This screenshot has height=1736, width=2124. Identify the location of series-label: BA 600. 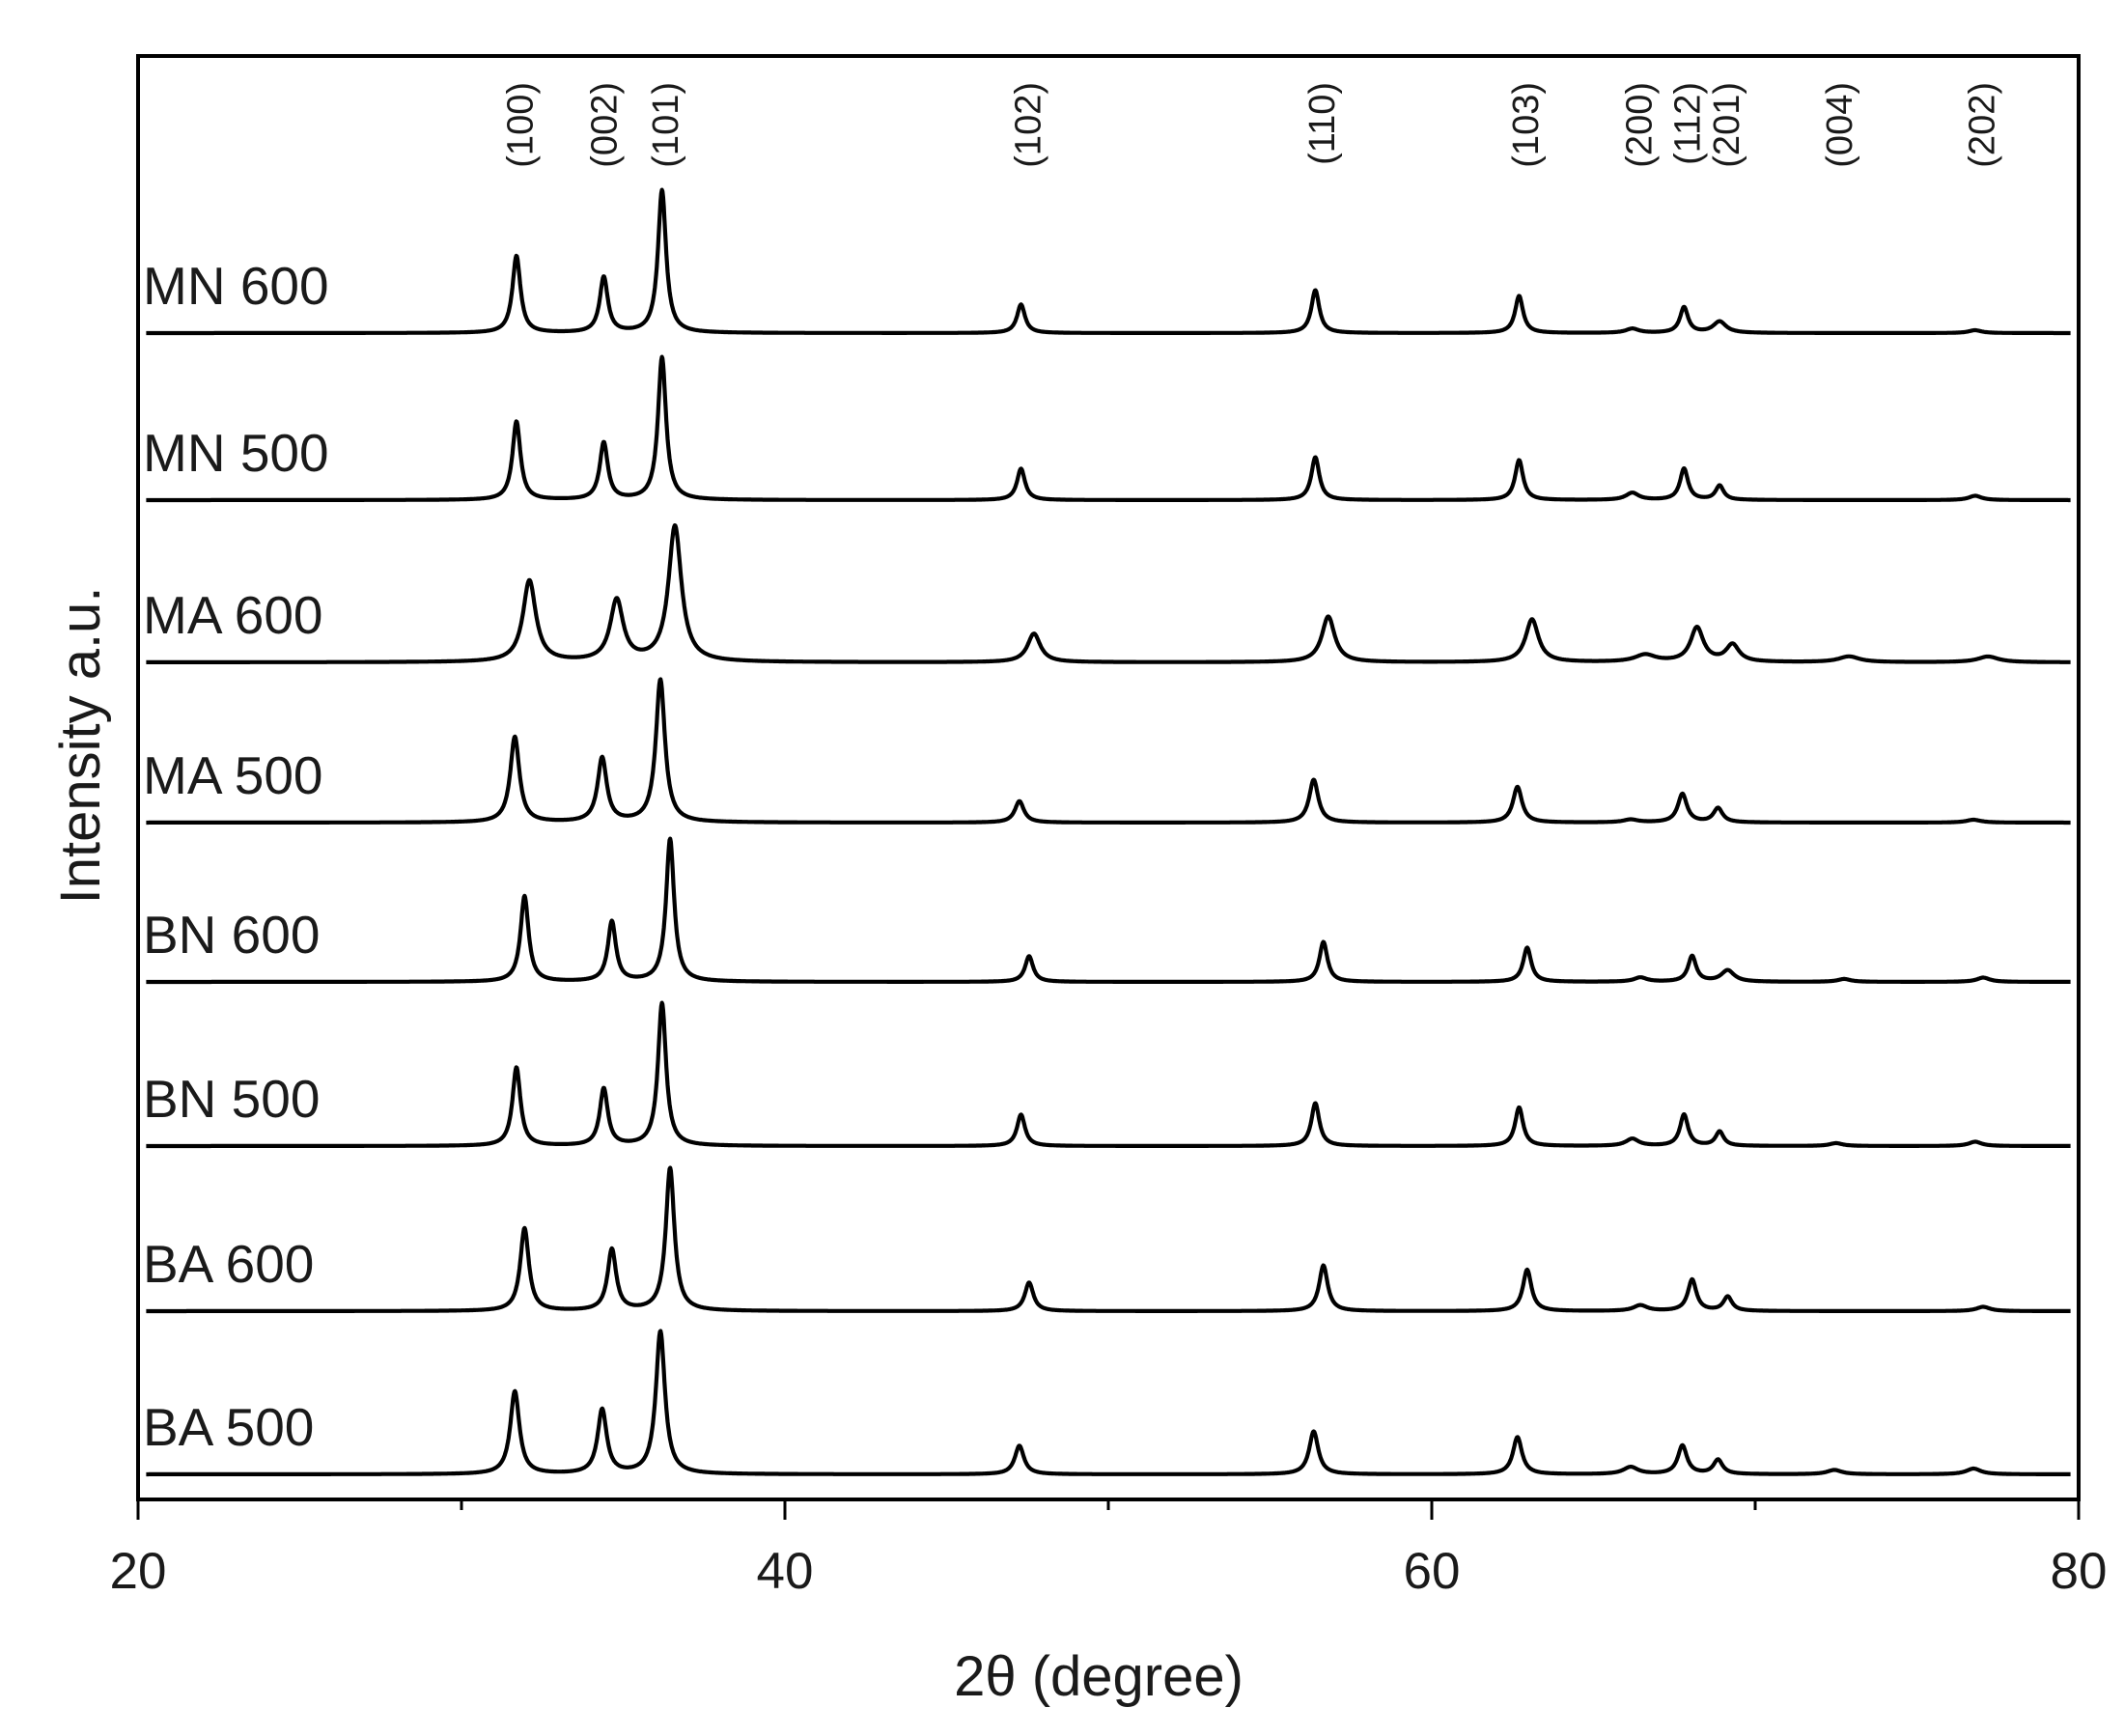
(228, 1264).